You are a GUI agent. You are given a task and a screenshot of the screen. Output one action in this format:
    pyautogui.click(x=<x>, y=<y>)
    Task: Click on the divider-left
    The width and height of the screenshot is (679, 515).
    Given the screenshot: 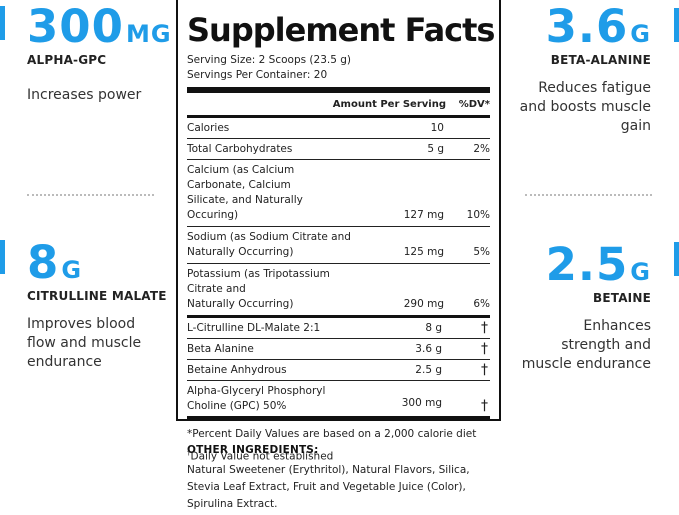 What is the action you would take?
    pyautogui.click(x=90, y=195)
    